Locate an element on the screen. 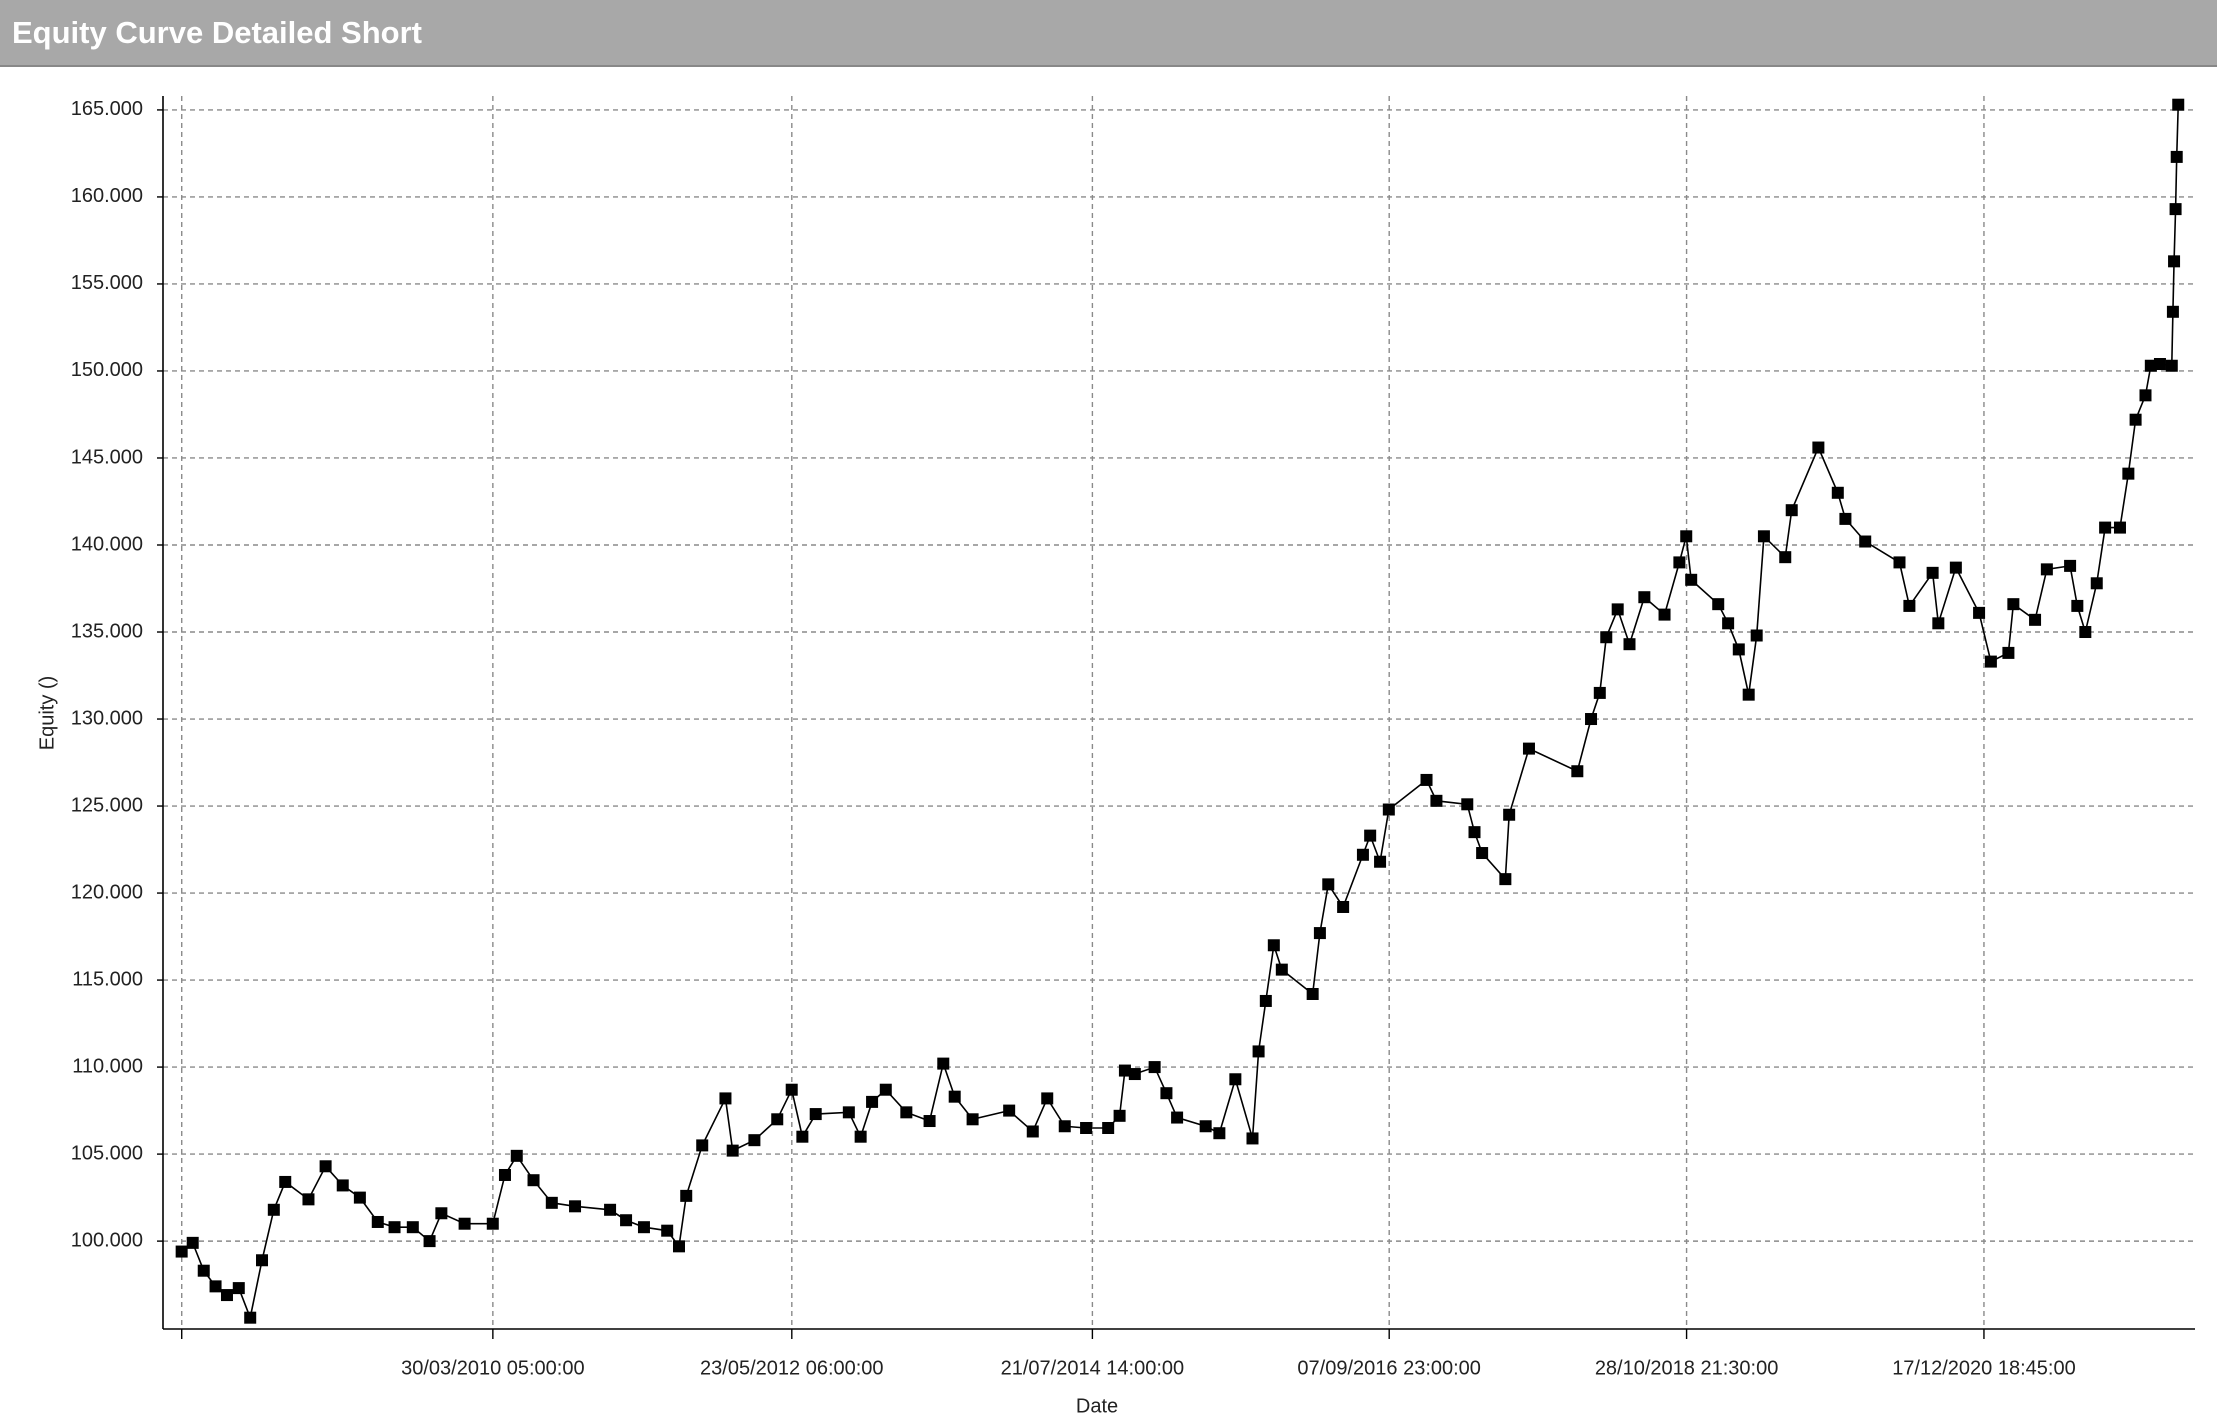 The height and width of the screenshot is (1425, 2217). y-tick-label: 125.000 is located at coordinates (107, 805).